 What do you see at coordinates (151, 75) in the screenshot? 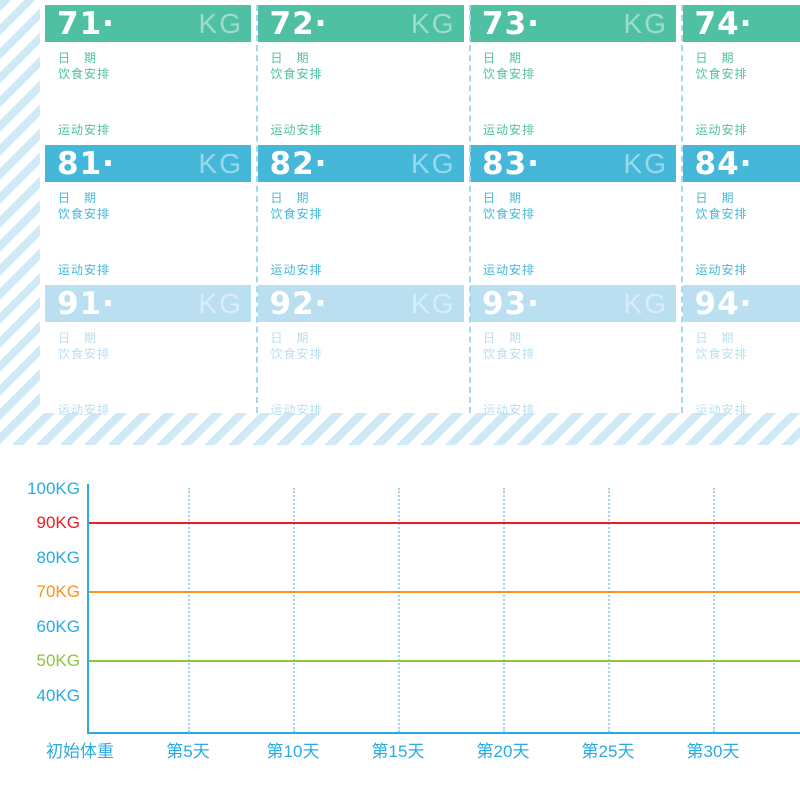
I see `weight-card-71: 71· KG 日 期 饮食安排 运动安排` at bounding box center [151, 75].